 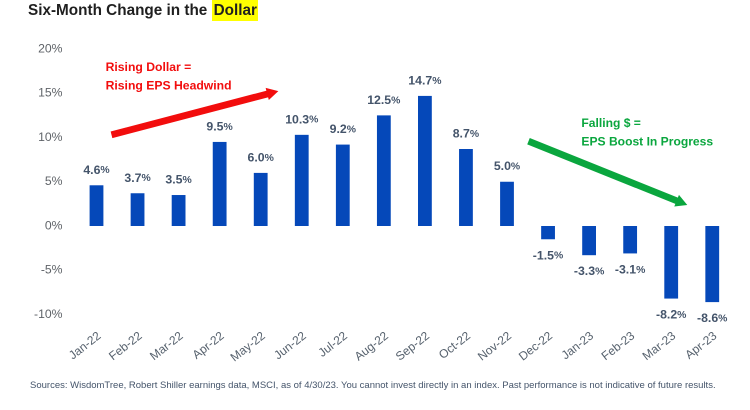 What do you see at coordinates (48, 314) in the screenshot?
I see `svg-text: -10%` at bounding box center [48, 314].